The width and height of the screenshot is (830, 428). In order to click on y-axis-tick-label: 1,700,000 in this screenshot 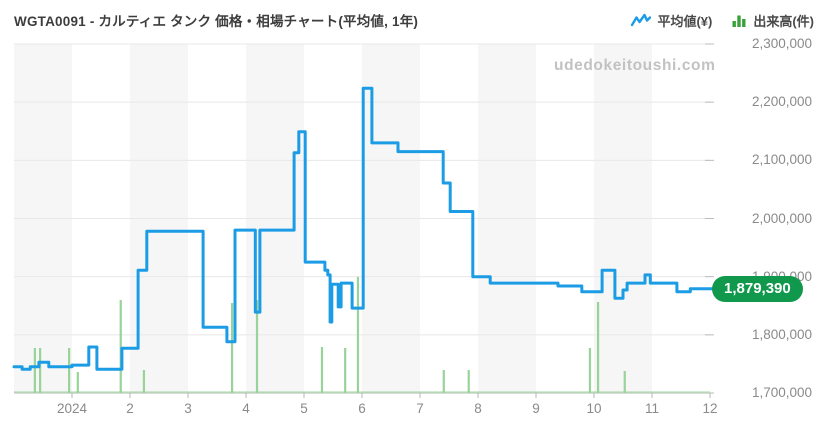, I will do `click(781, 392)`.